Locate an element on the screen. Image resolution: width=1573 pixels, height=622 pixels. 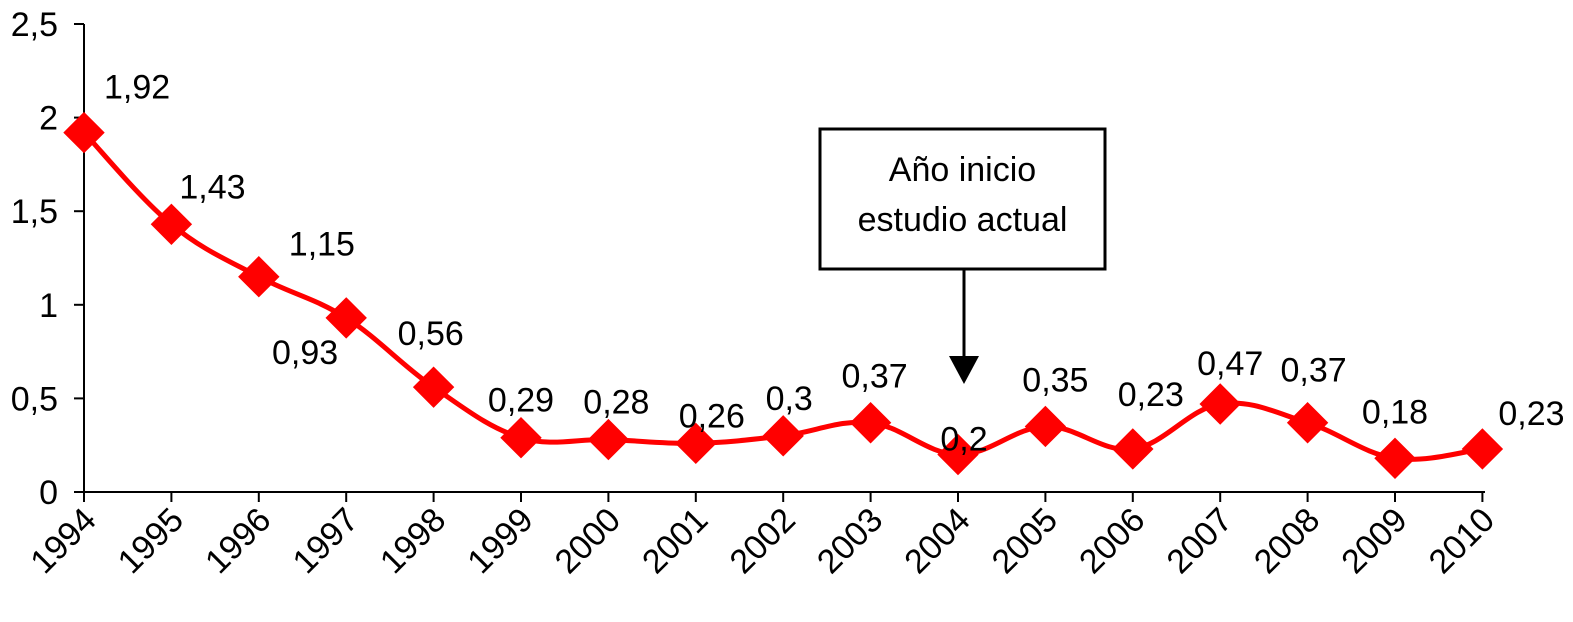
data-point-marker-2007 is located at coordinates (1220, 404).